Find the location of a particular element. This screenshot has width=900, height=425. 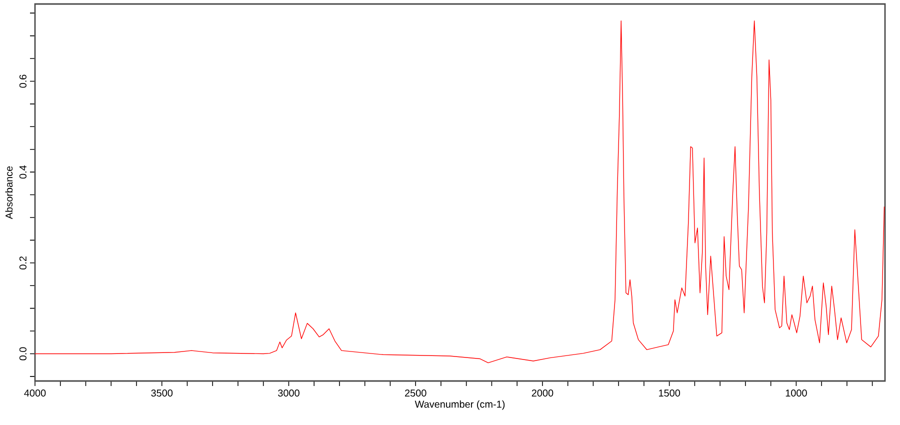

y-axis-title: Absorbance is located at coordinates (9, 193).